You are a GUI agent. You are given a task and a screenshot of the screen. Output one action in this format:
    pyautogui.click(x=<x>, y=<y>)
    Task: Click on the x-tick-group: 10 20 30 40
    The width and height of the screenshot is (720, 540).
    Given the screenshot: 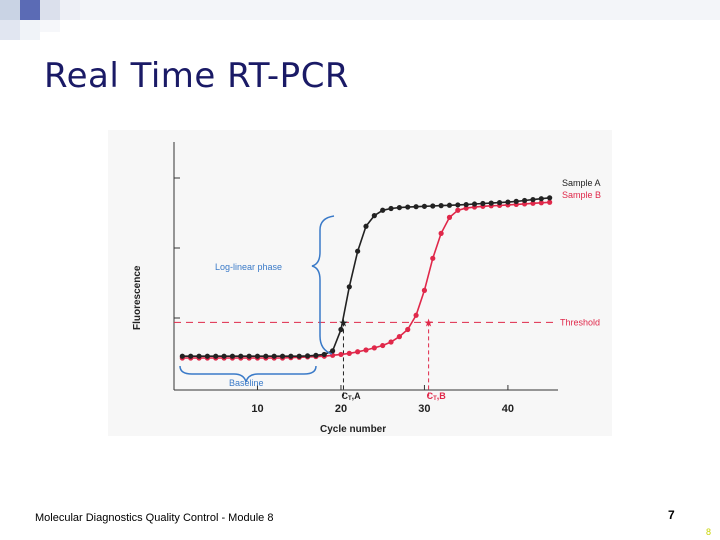 What is the action you would take?
    pyautogui.click(x=382, y=400)
    